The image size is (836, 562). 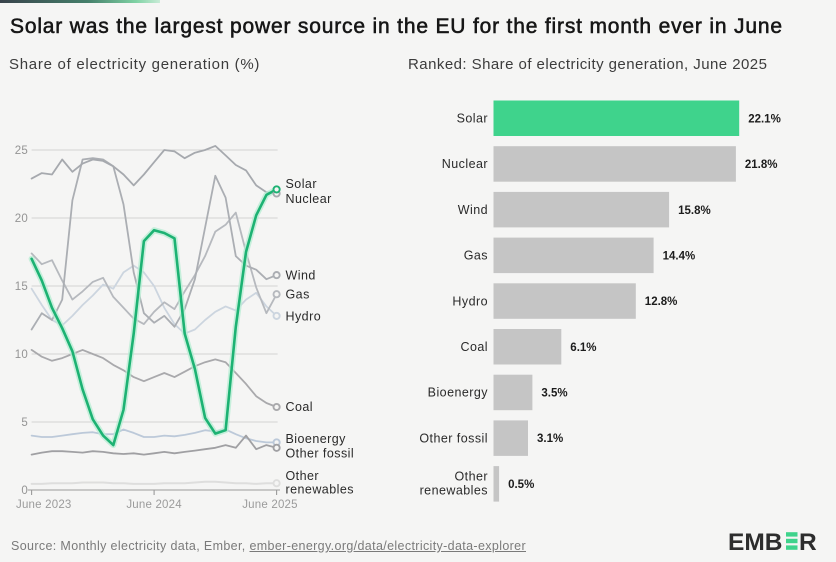 I want to click on svg-text: 25, so click(x=21, y=151).